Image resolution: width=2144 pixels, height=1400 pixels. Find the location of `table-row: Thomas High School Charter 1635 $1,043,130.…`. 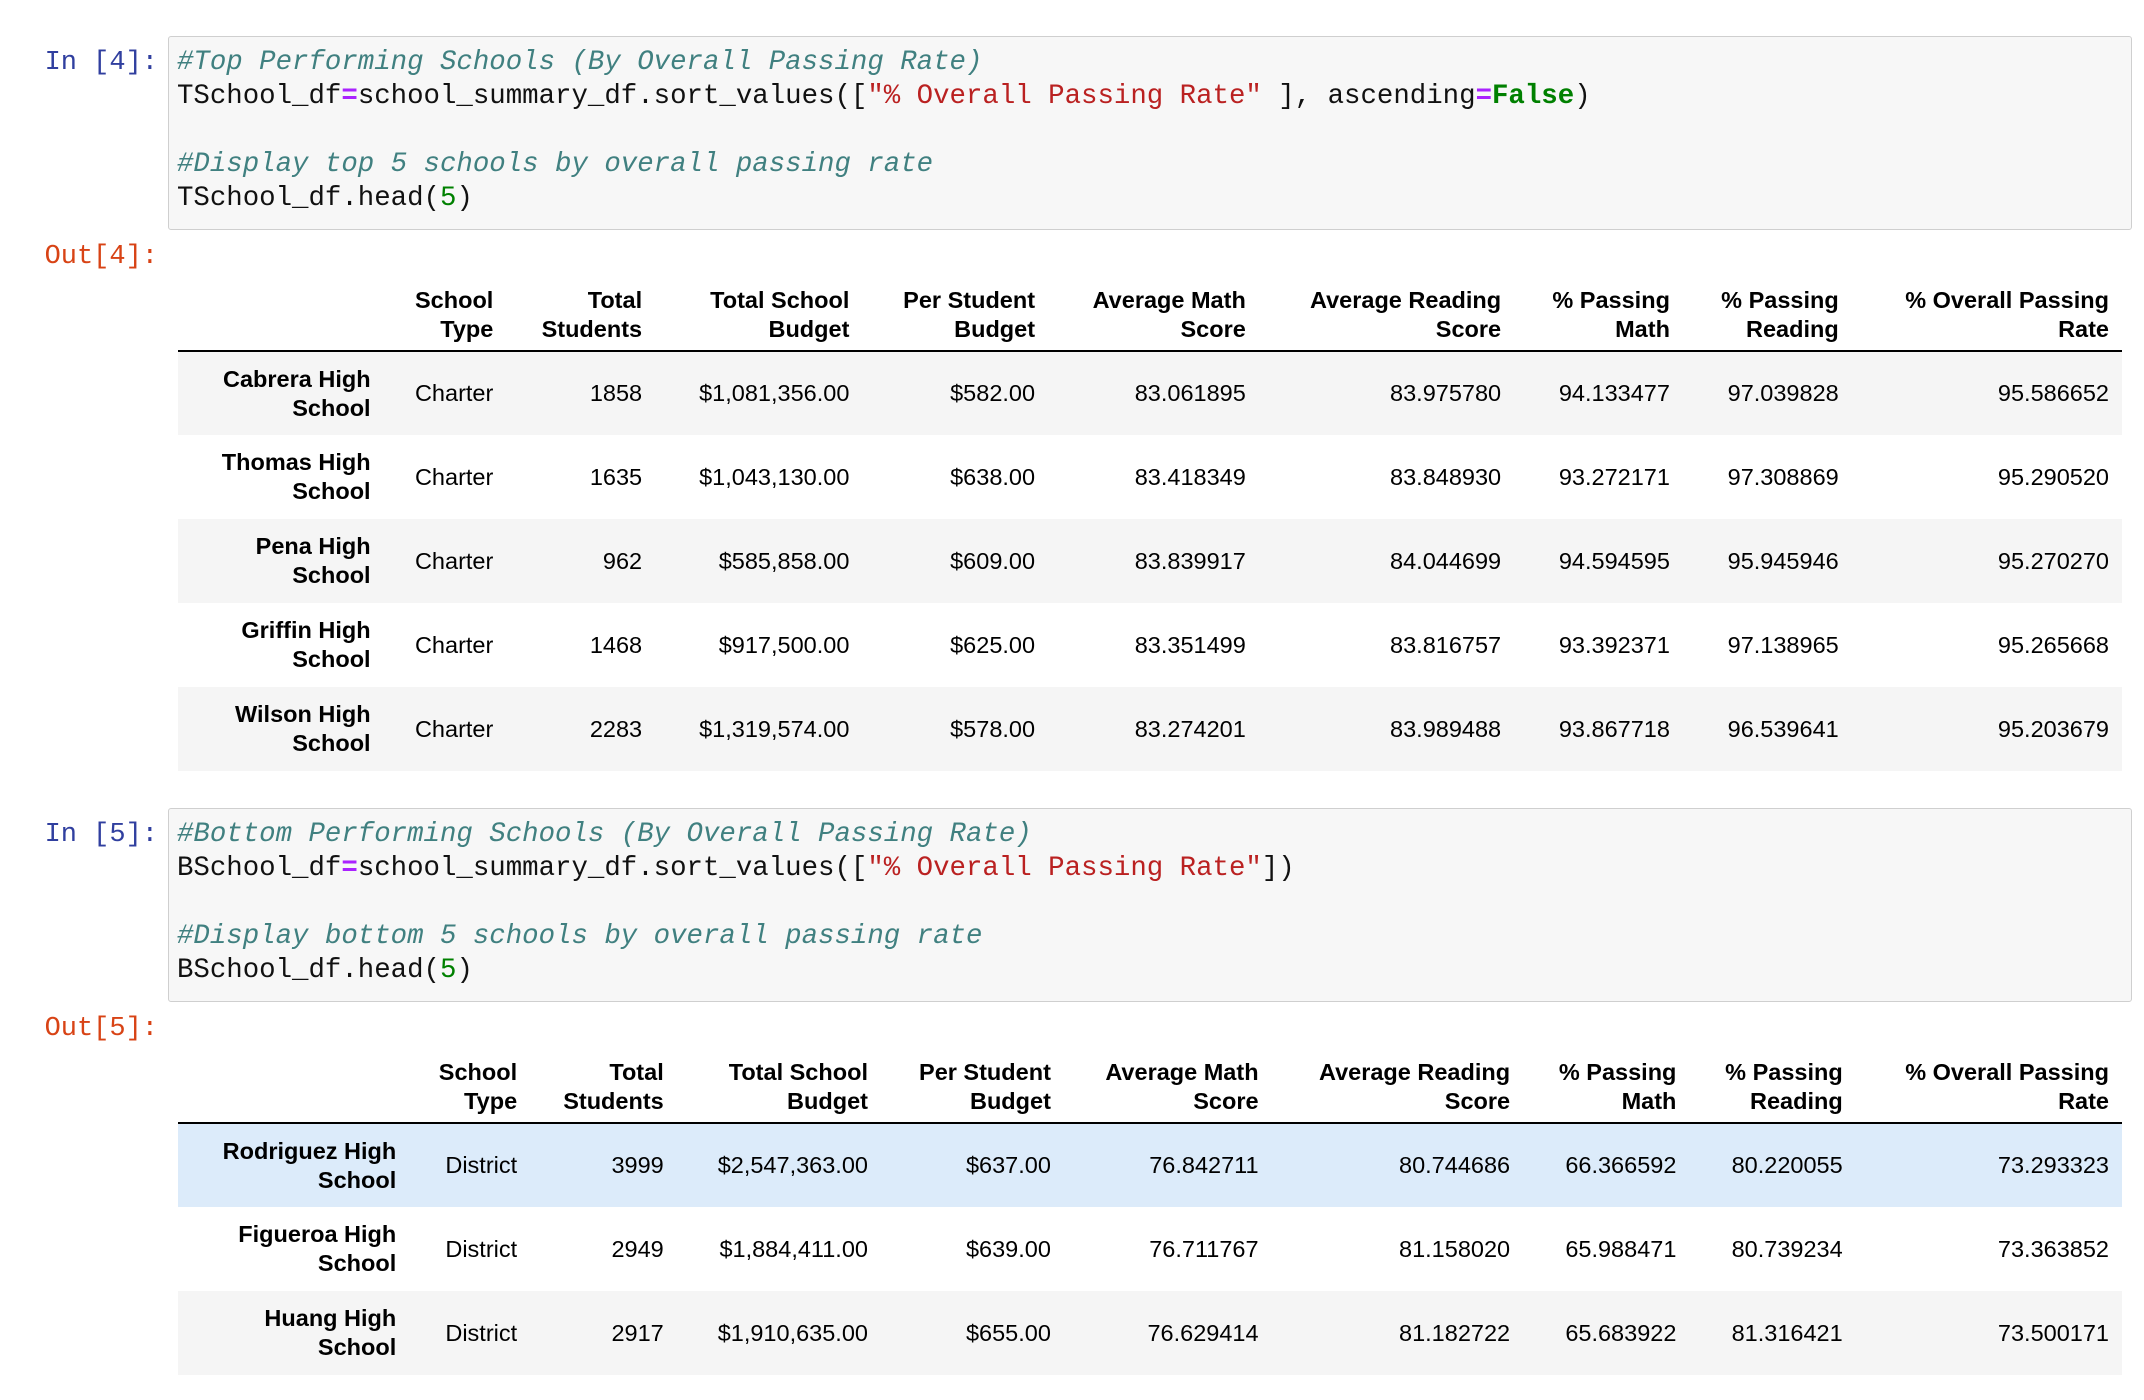

table-row: Thomas High School Charter 1635 $1,043,130.… is located at coordinates (1150, 477).